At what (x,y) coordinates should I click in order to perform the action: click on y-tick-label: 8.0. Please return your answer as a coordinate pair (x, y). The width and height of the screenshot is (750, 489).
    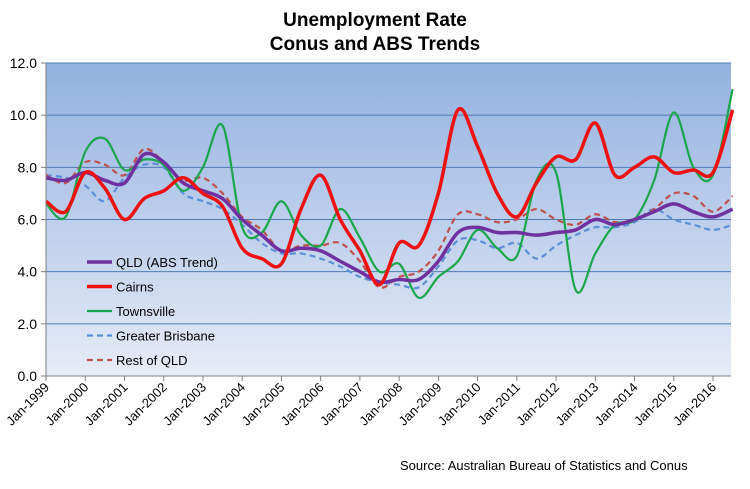
    Looking at the image, I should click on (28, 167).